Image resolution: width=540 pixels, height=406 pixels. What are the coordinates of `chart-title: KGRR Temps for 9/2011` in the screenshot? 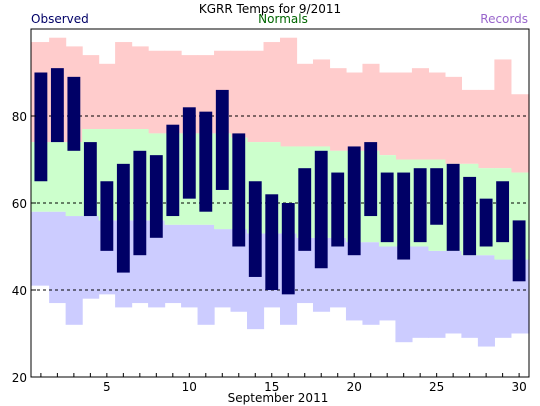 It's located at (270, 9).